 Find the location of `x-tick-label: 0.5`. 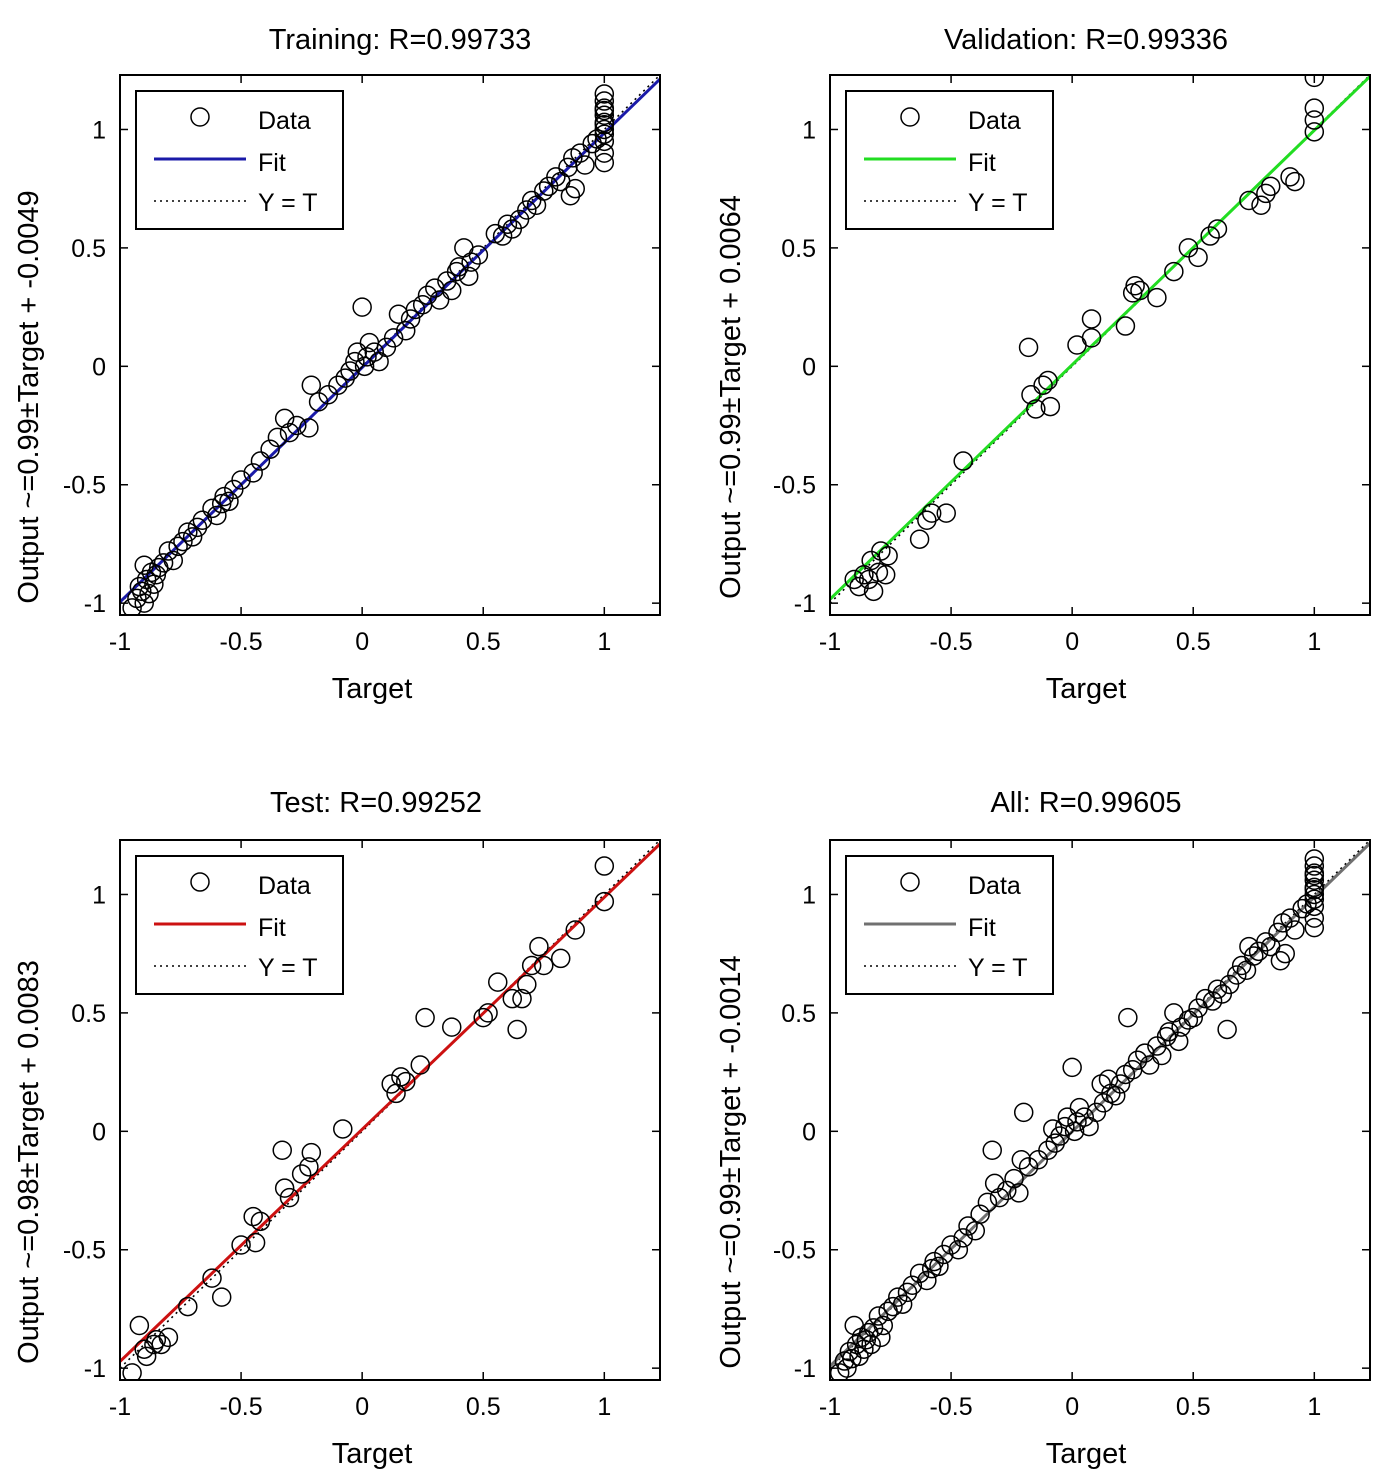

x-tick-label: 0.5 is located at coordinates (483, 1407).